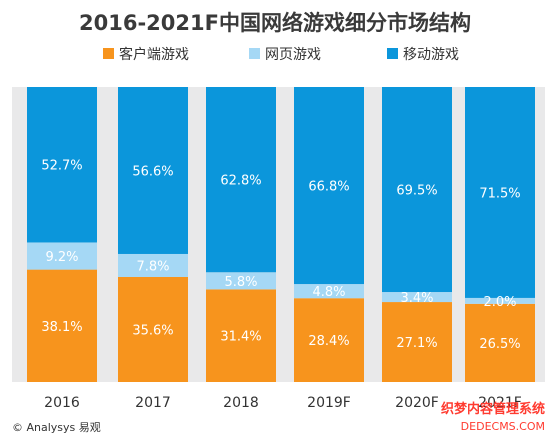 This screenshot has width=550, height=437. I want to click on data-label: 26.5%, so click(499, 344).